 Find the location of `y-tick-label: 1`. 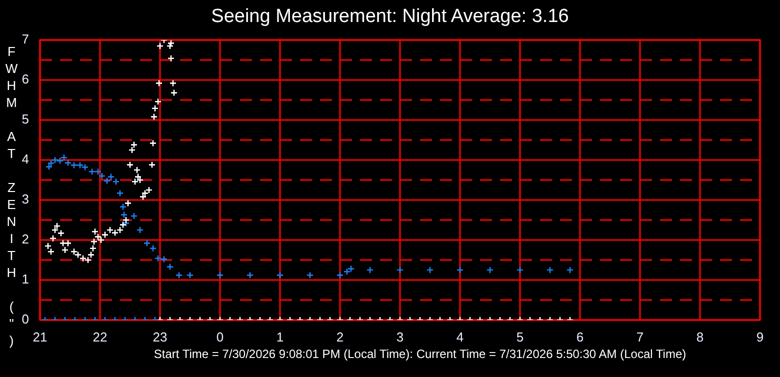

y-tick-label: 1 is located at coordinates (25, 279).